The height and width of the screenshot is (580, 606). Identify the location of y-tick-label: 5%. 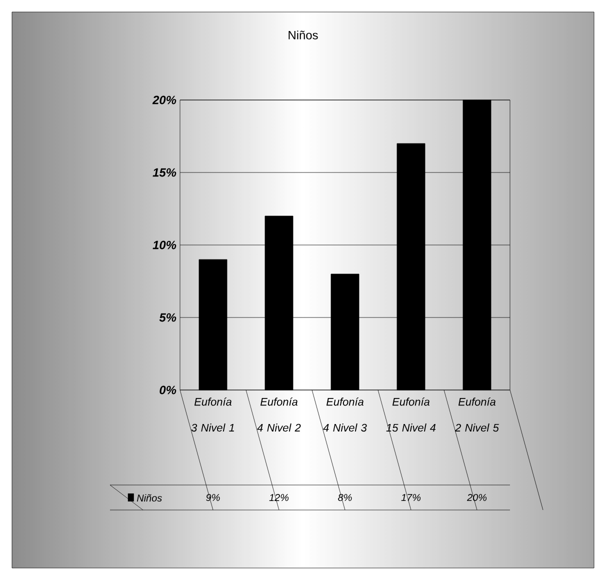
(167, 317).